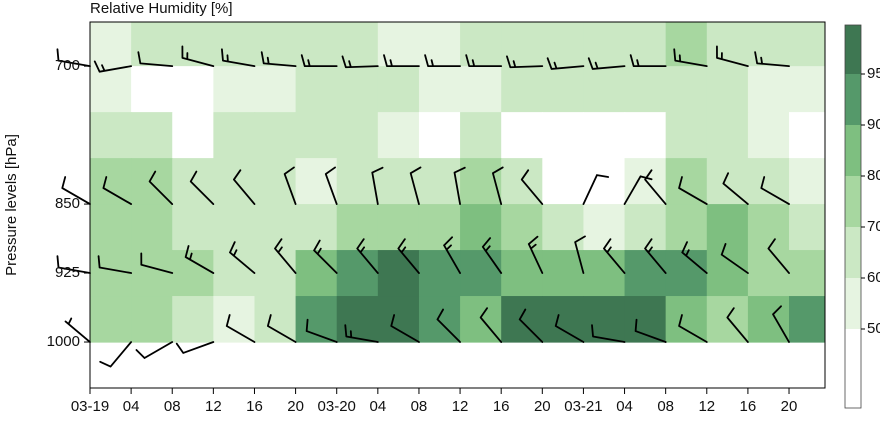 The width and height of the screenshot is (880, 423). I want to click on colorbar-label: 80, so click(873, 175).